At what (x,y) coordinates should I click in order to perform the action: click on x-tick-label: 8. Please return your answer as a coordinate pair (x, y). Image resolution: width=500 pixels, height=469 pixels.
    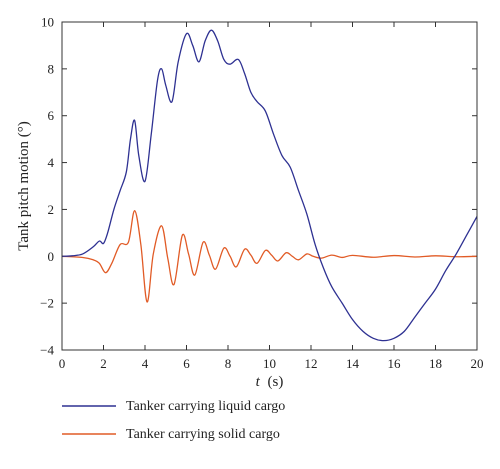
    Looking at the image, I should click on (228, 363).